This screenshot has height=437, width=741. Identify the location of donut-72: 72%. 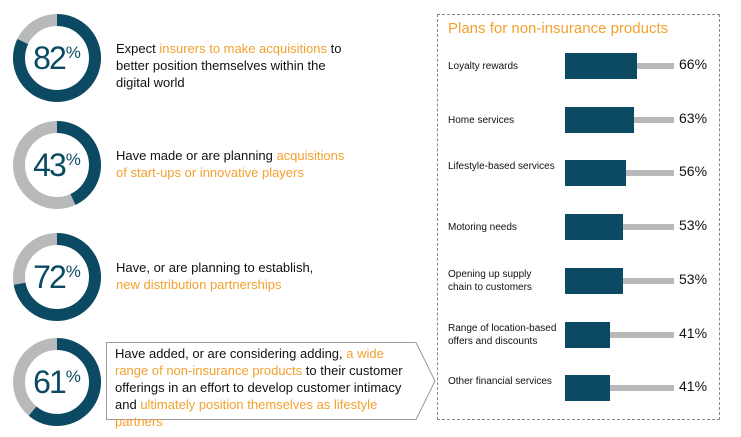
(57, 277).